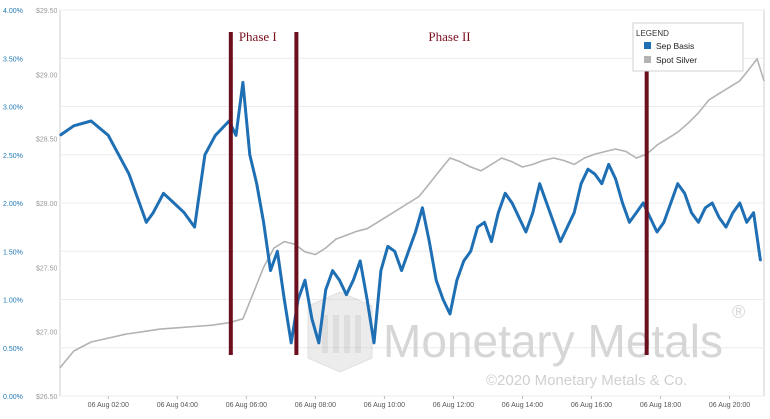 The width and height of the screenshot is (770, 419). What do you see at coordinates (47, 333) in the screenshot?
I see `y-right-tick-label: $27.00` at bounding box center [47, 333].